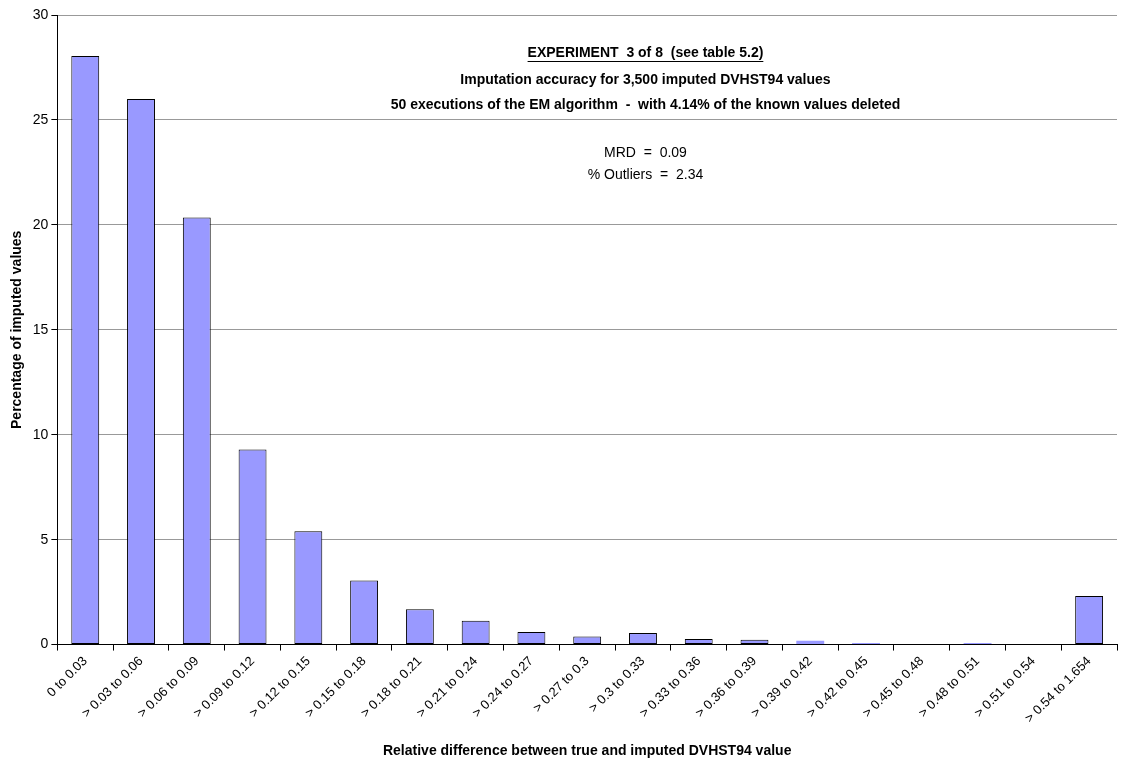  I want to click on y-tick-label: 10, so click(40, 433).